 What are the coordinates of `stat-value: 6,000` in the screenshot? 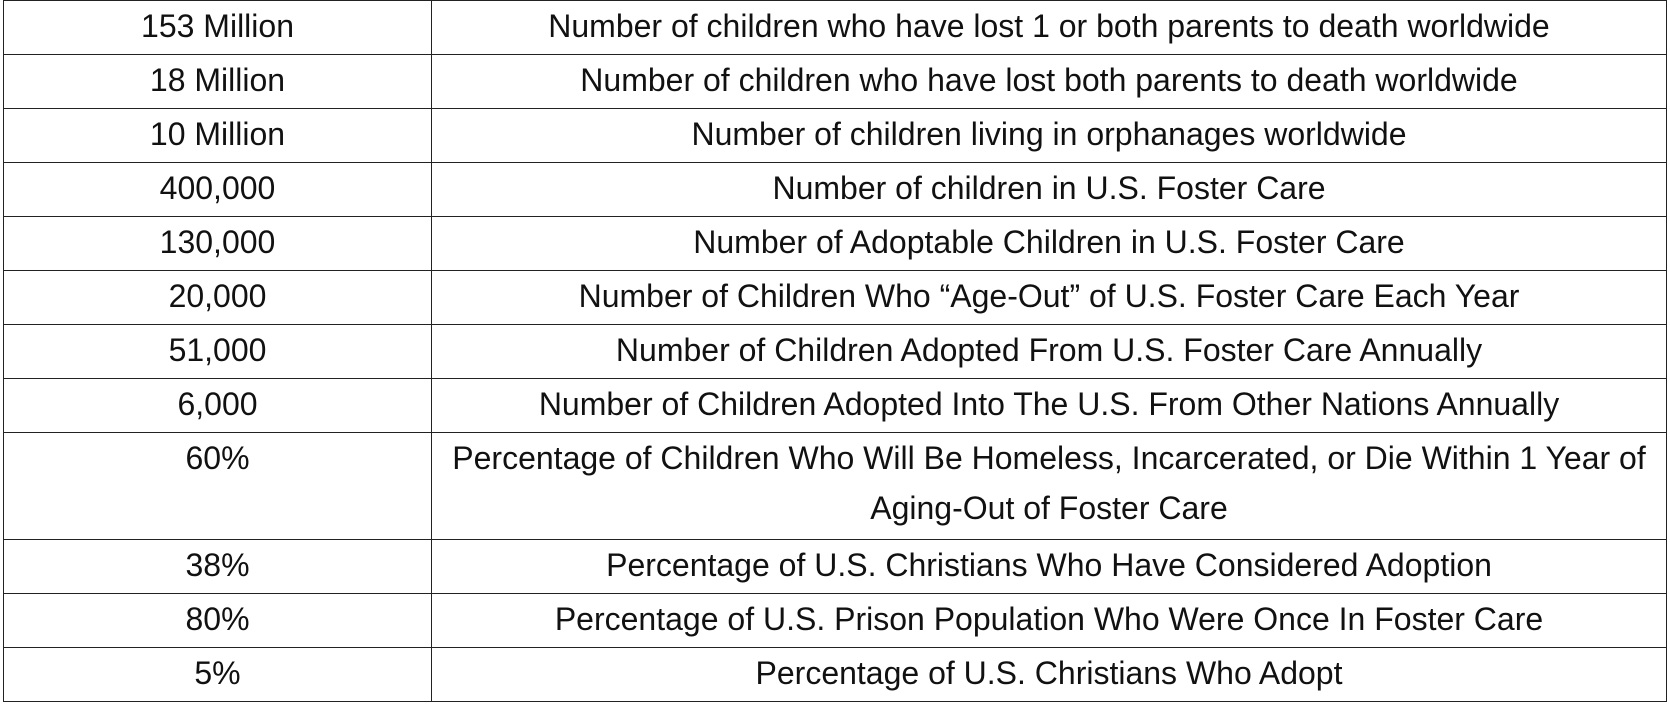 It's located at (217, 405).